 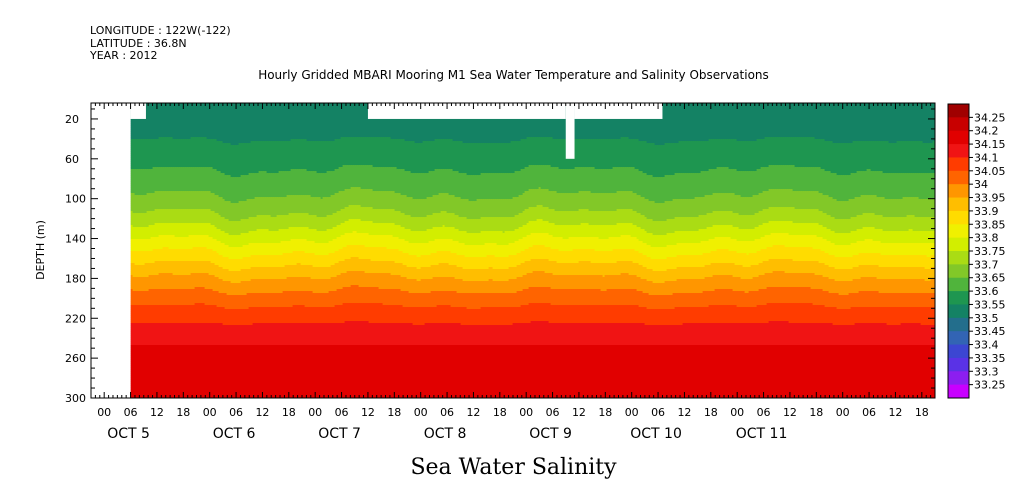 I want to click on x-day-label: OCT 7, so click(x=339, y=434).